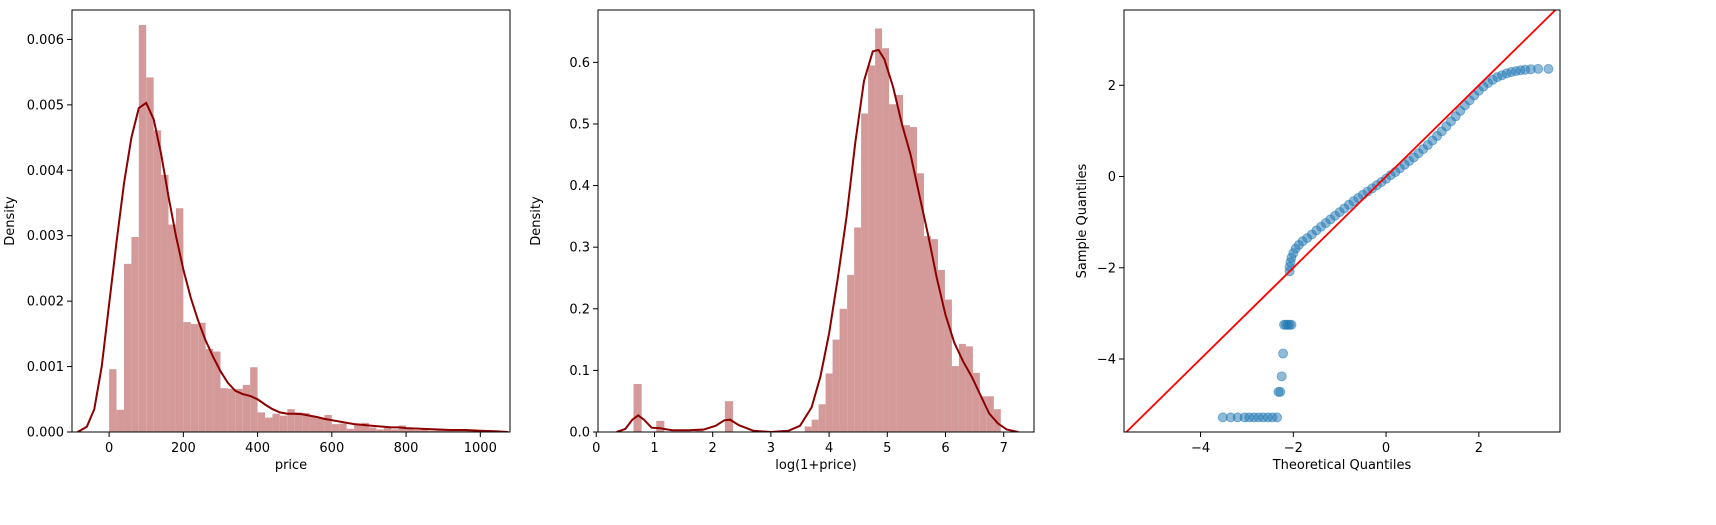  Describe the element at coordinates (815, 465) in the screenshot. I see `x-axis-label: log(1+price)` at that location.